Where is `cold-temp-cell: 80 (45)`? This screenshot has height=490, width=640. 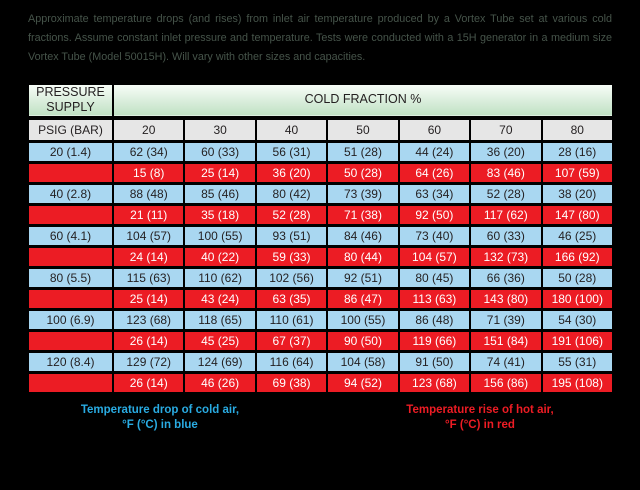
cold-temp-cell: 80 (45) is located at coordinates (434, 278).